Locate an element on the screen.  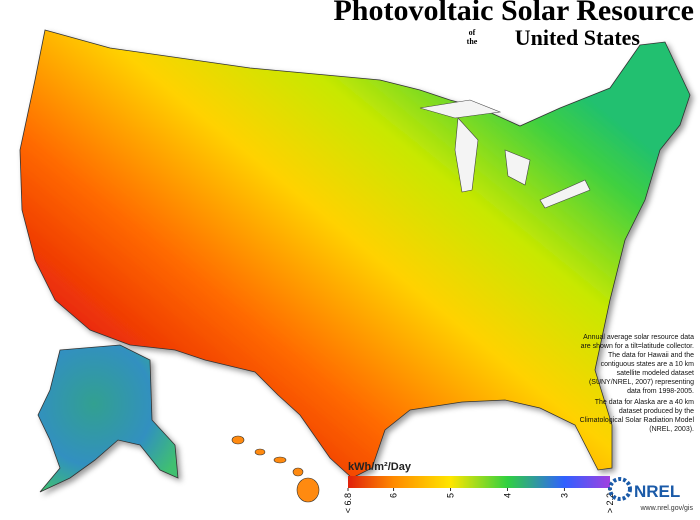
nrel-logo is located at coordinates (620, 489).